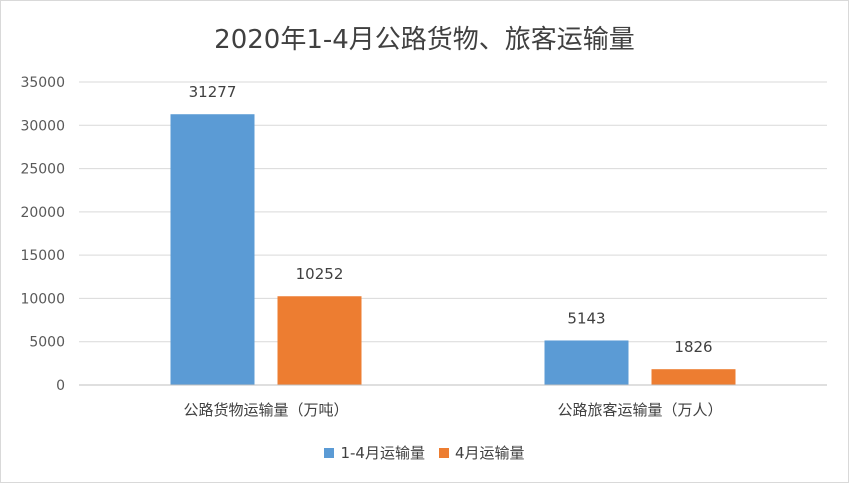 The image size is (849, 483). I want to click on x-category-label: 公路货物运输量（万吨）, so click(265, 410).